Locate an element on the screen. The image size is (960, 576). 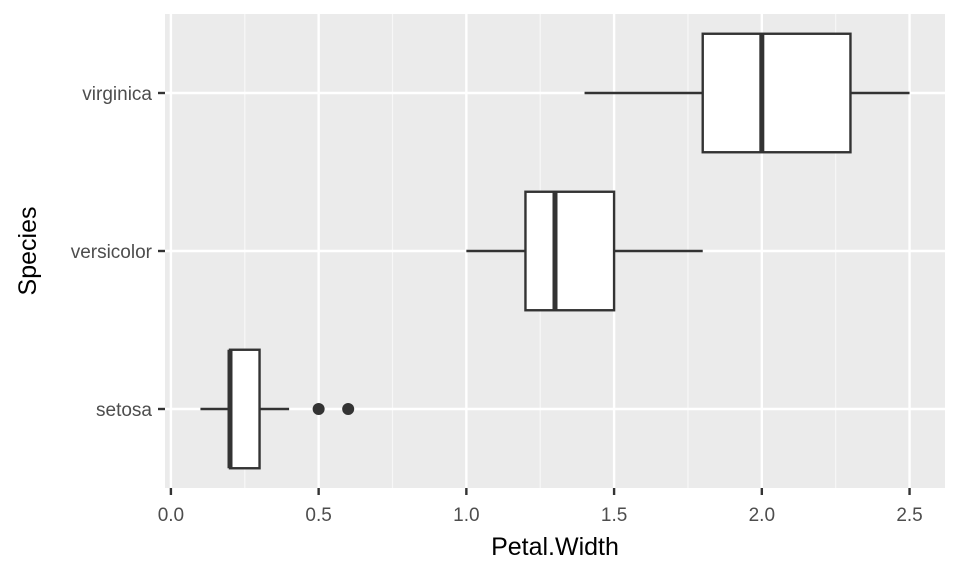
box-virginica is located at coordinates (747, 93).